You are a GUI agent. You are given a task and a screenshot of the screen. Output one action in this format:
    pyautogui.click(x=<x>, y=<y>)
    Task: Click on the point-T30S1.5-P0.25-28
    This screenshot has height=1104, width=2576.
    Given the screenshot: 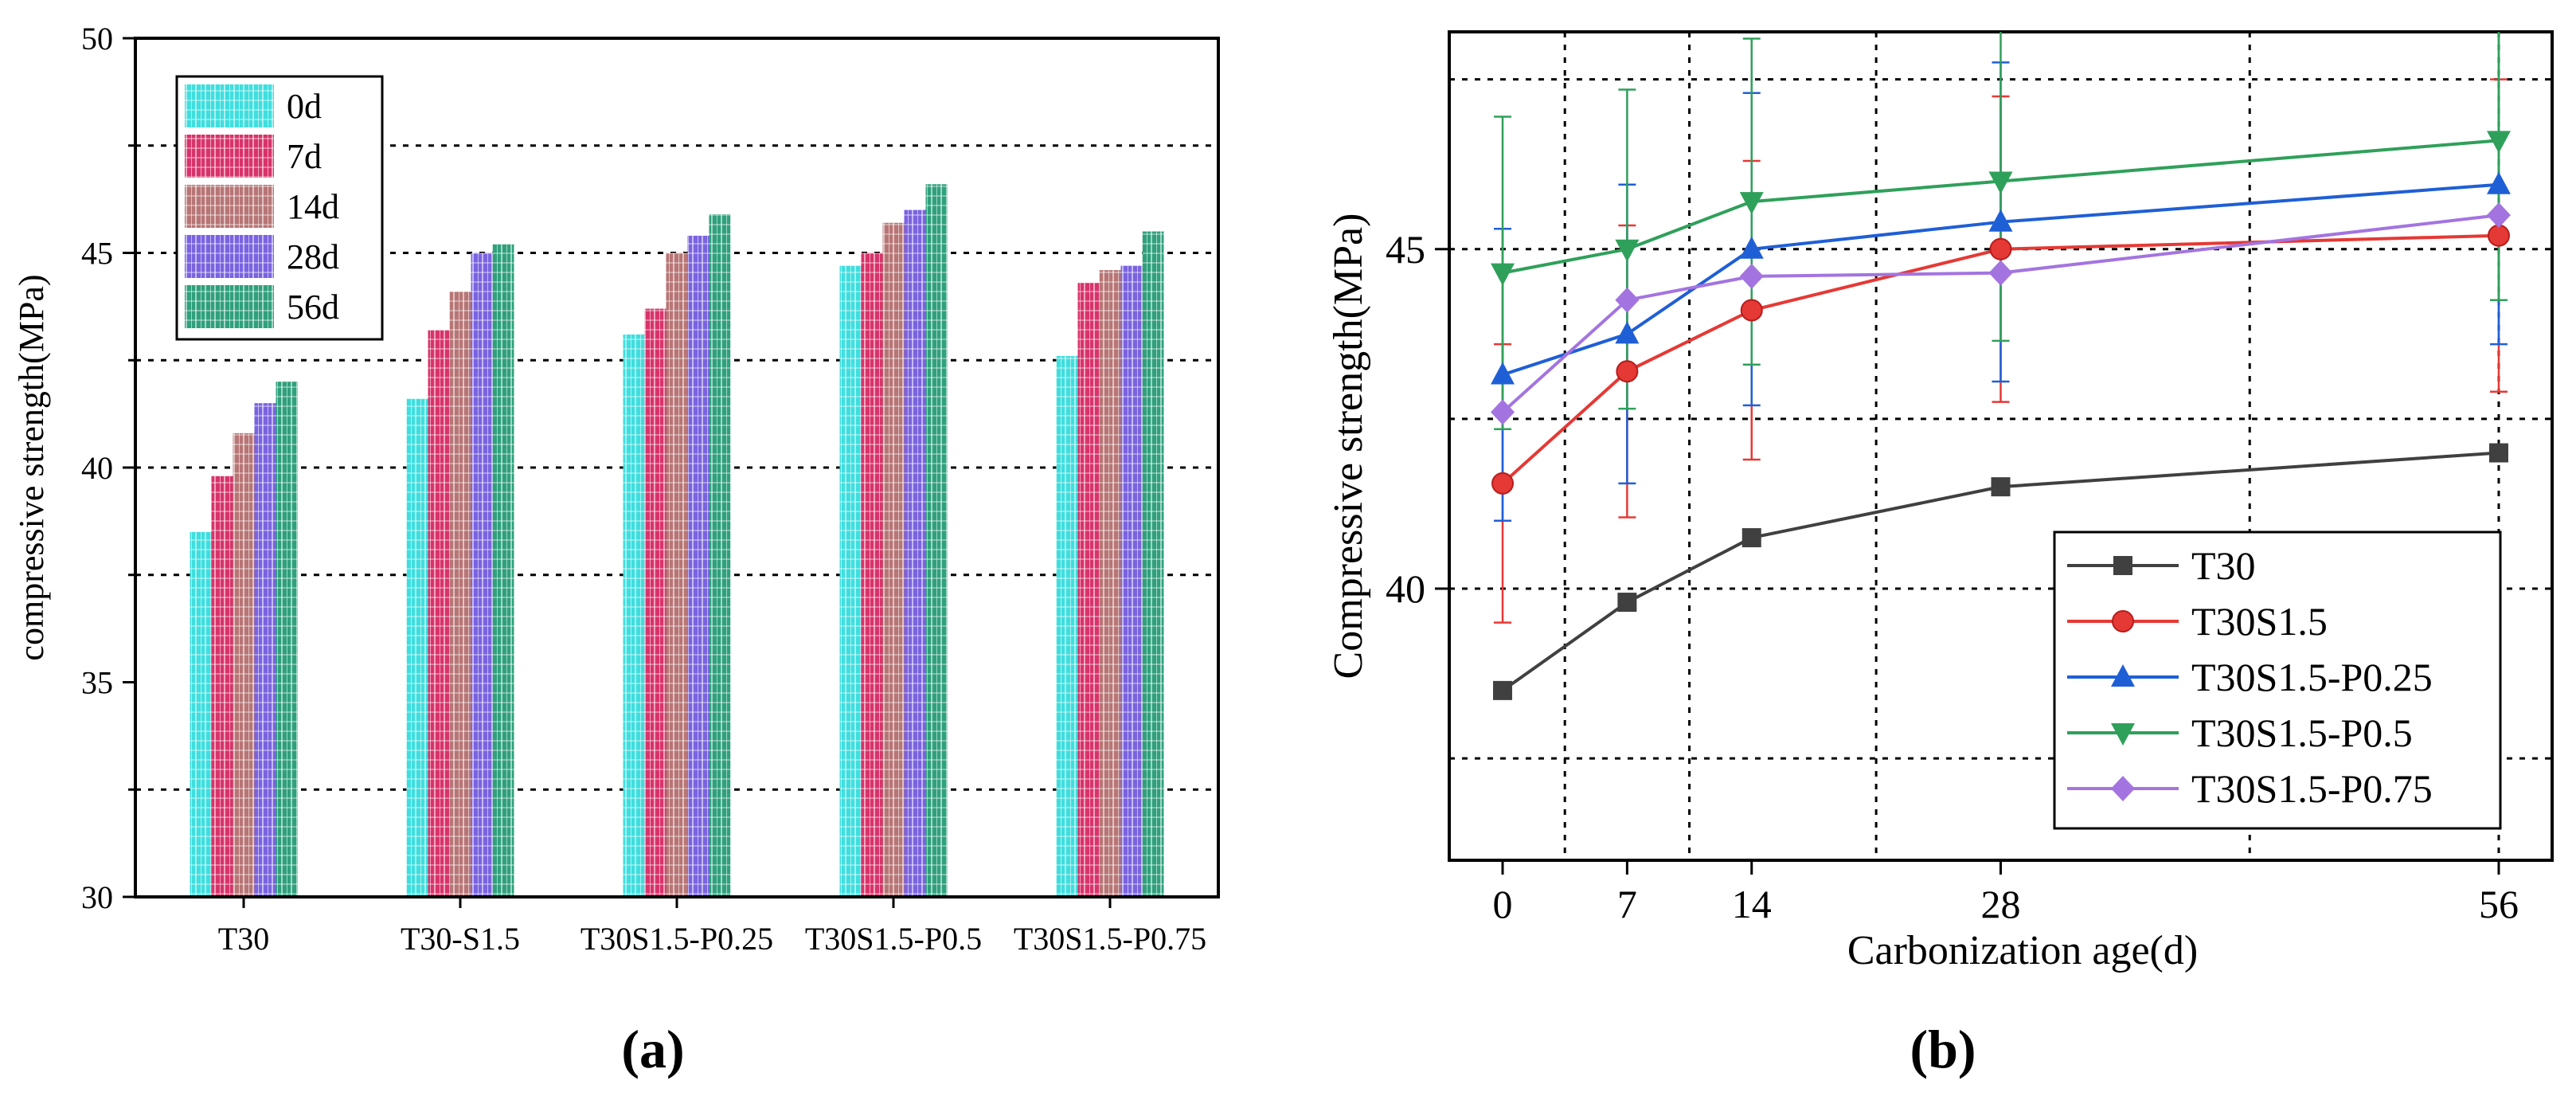 What is the action you would take?
    pyautogui.click(x=2000, y=220)
    